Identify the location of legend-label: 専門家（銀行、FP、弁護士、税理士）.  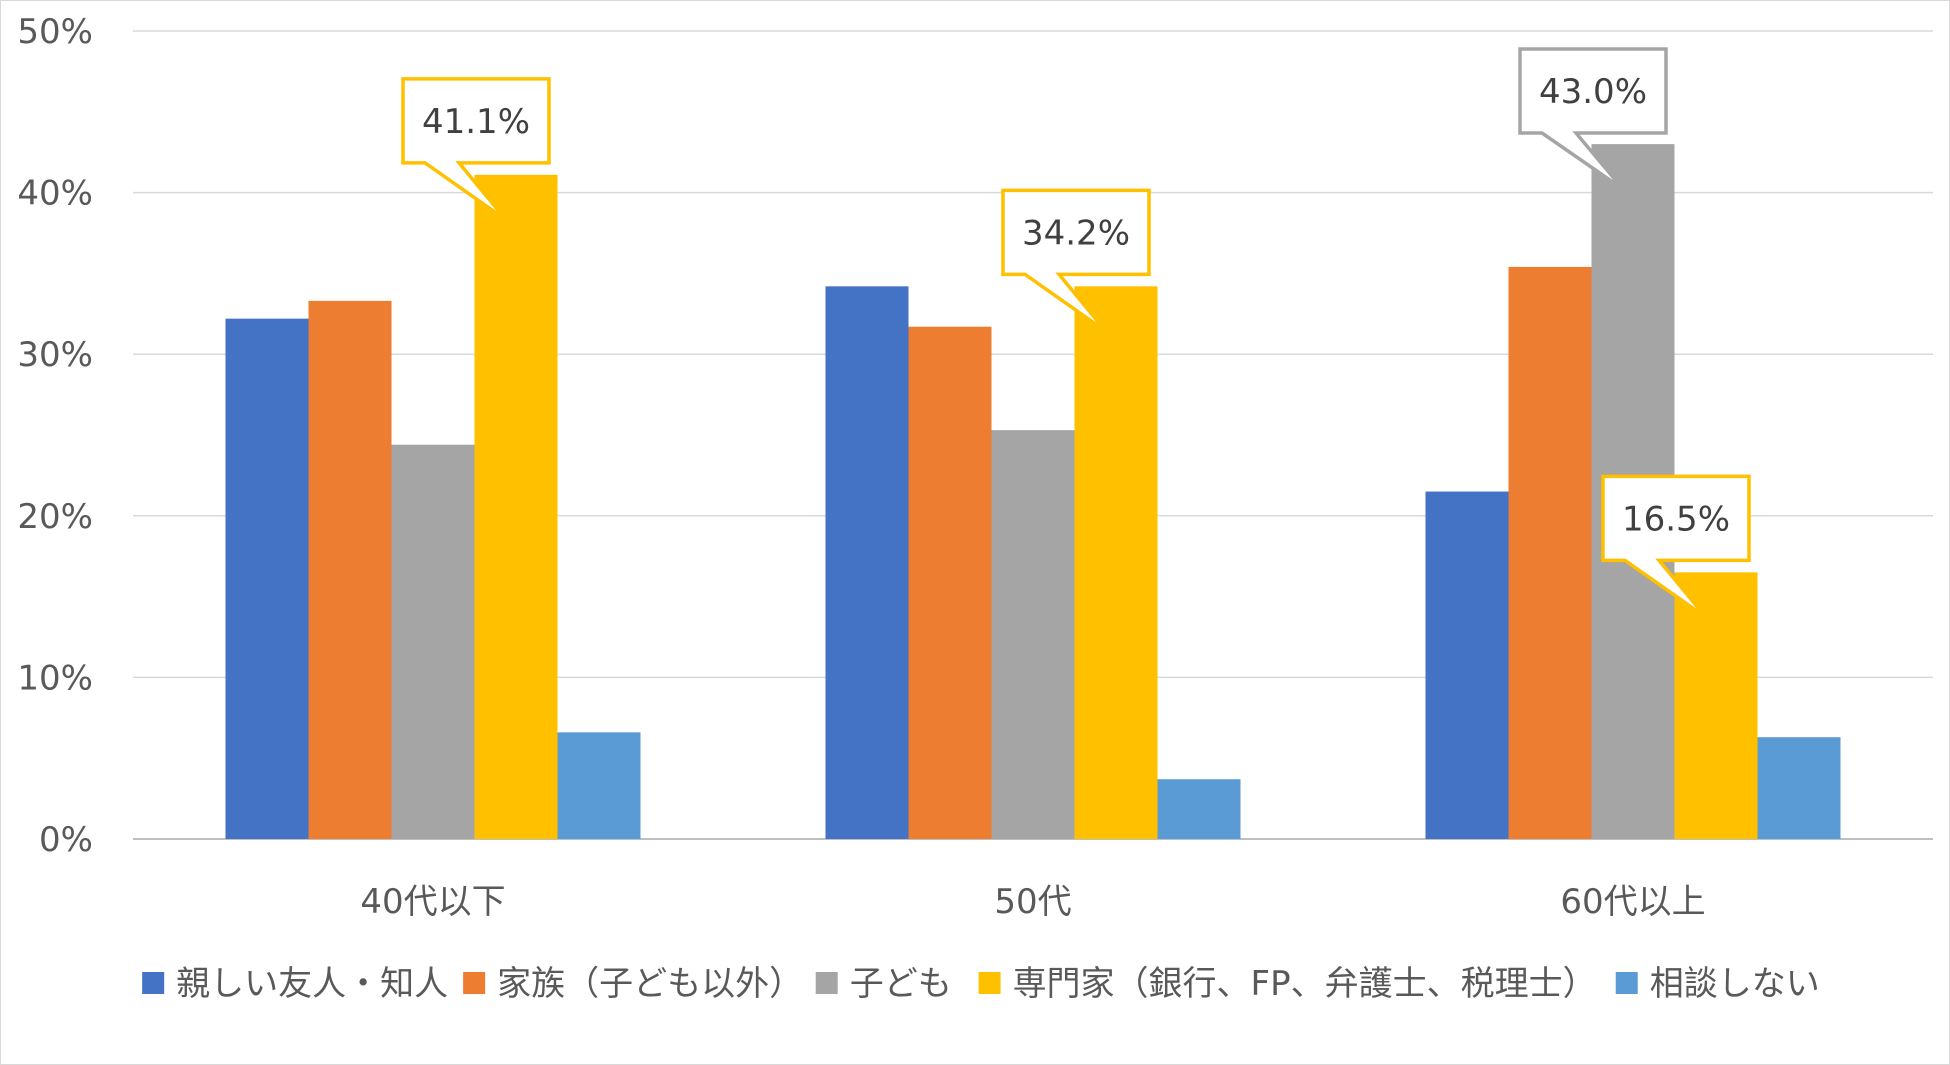
(1305, 984).